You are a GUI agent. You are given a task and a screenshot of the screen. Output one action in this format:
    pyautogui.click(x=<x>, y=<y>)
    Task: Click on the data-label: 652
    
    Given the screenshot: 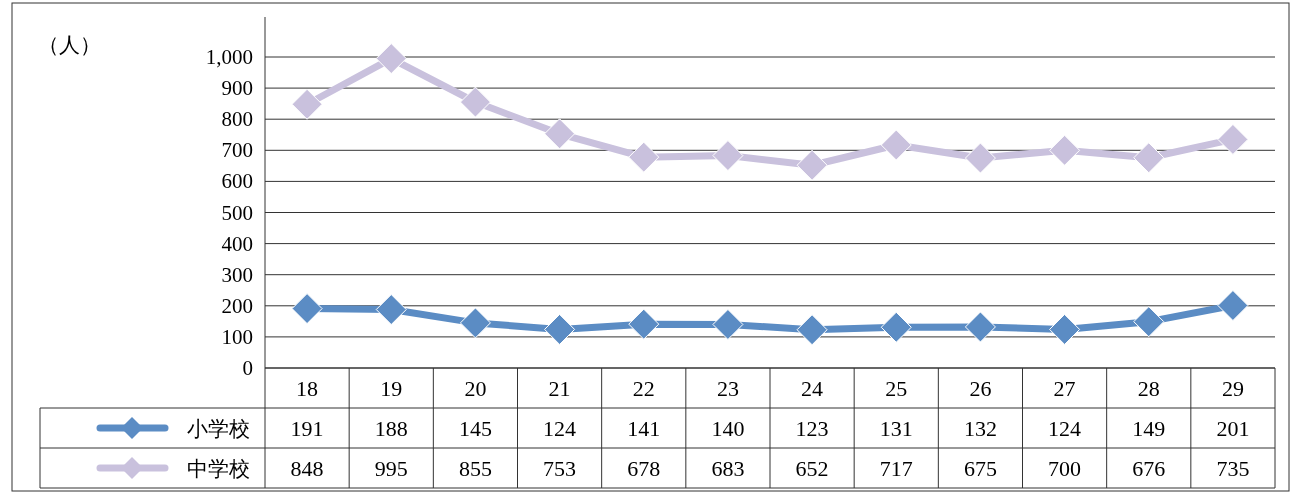 What is the action you would take?
    pyautogui.click(x=812, y=468)
    